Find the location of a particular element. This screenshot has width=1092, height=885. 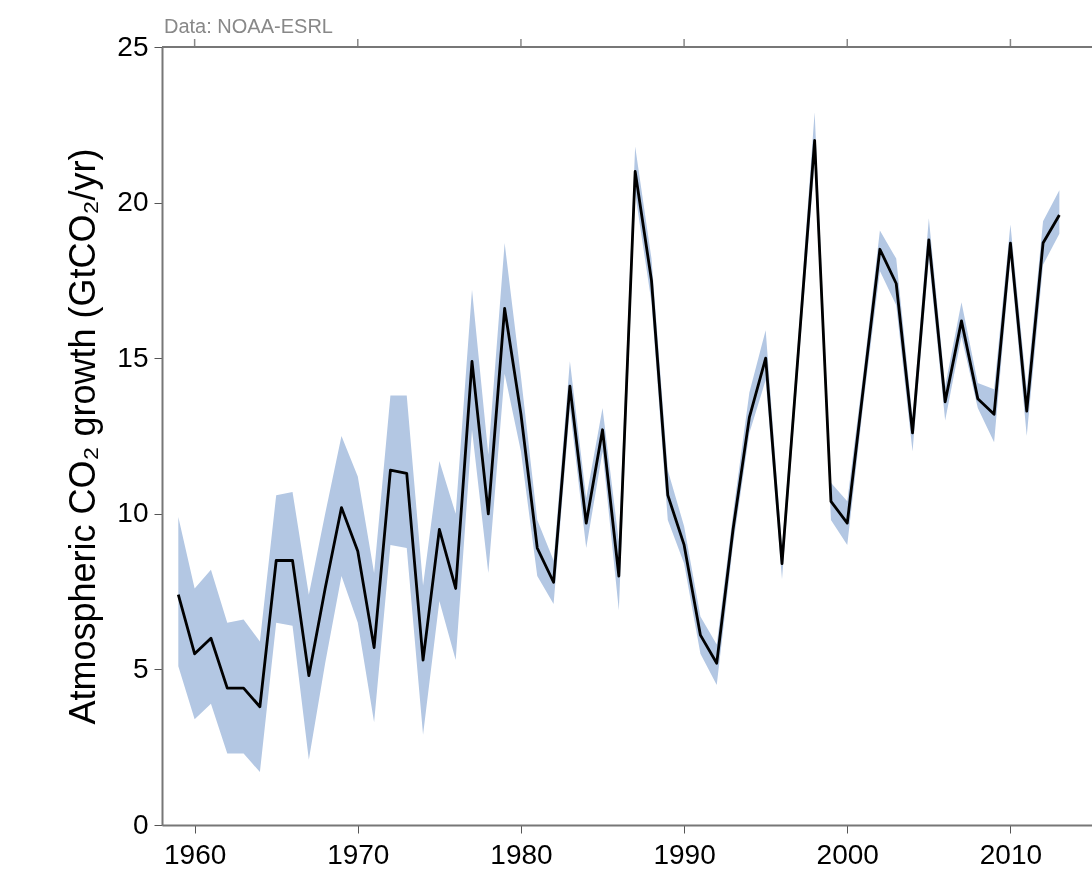

y-axis-title: Atmospheric CO₂ growth (GtCO₂/yr) is located at coordinates (83, 436).